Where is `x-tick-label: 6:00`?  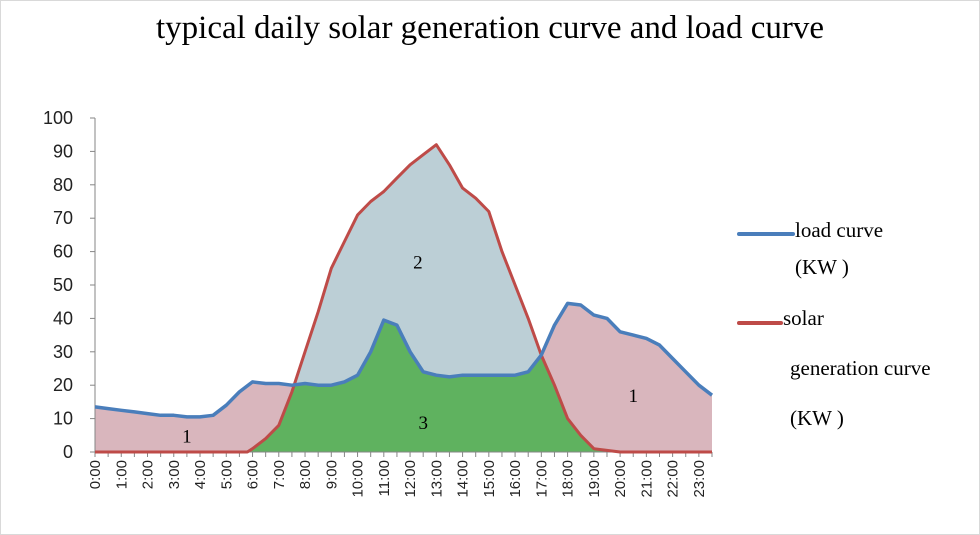
x-tick-label: 6:00 is located at coordinates (253, 474).